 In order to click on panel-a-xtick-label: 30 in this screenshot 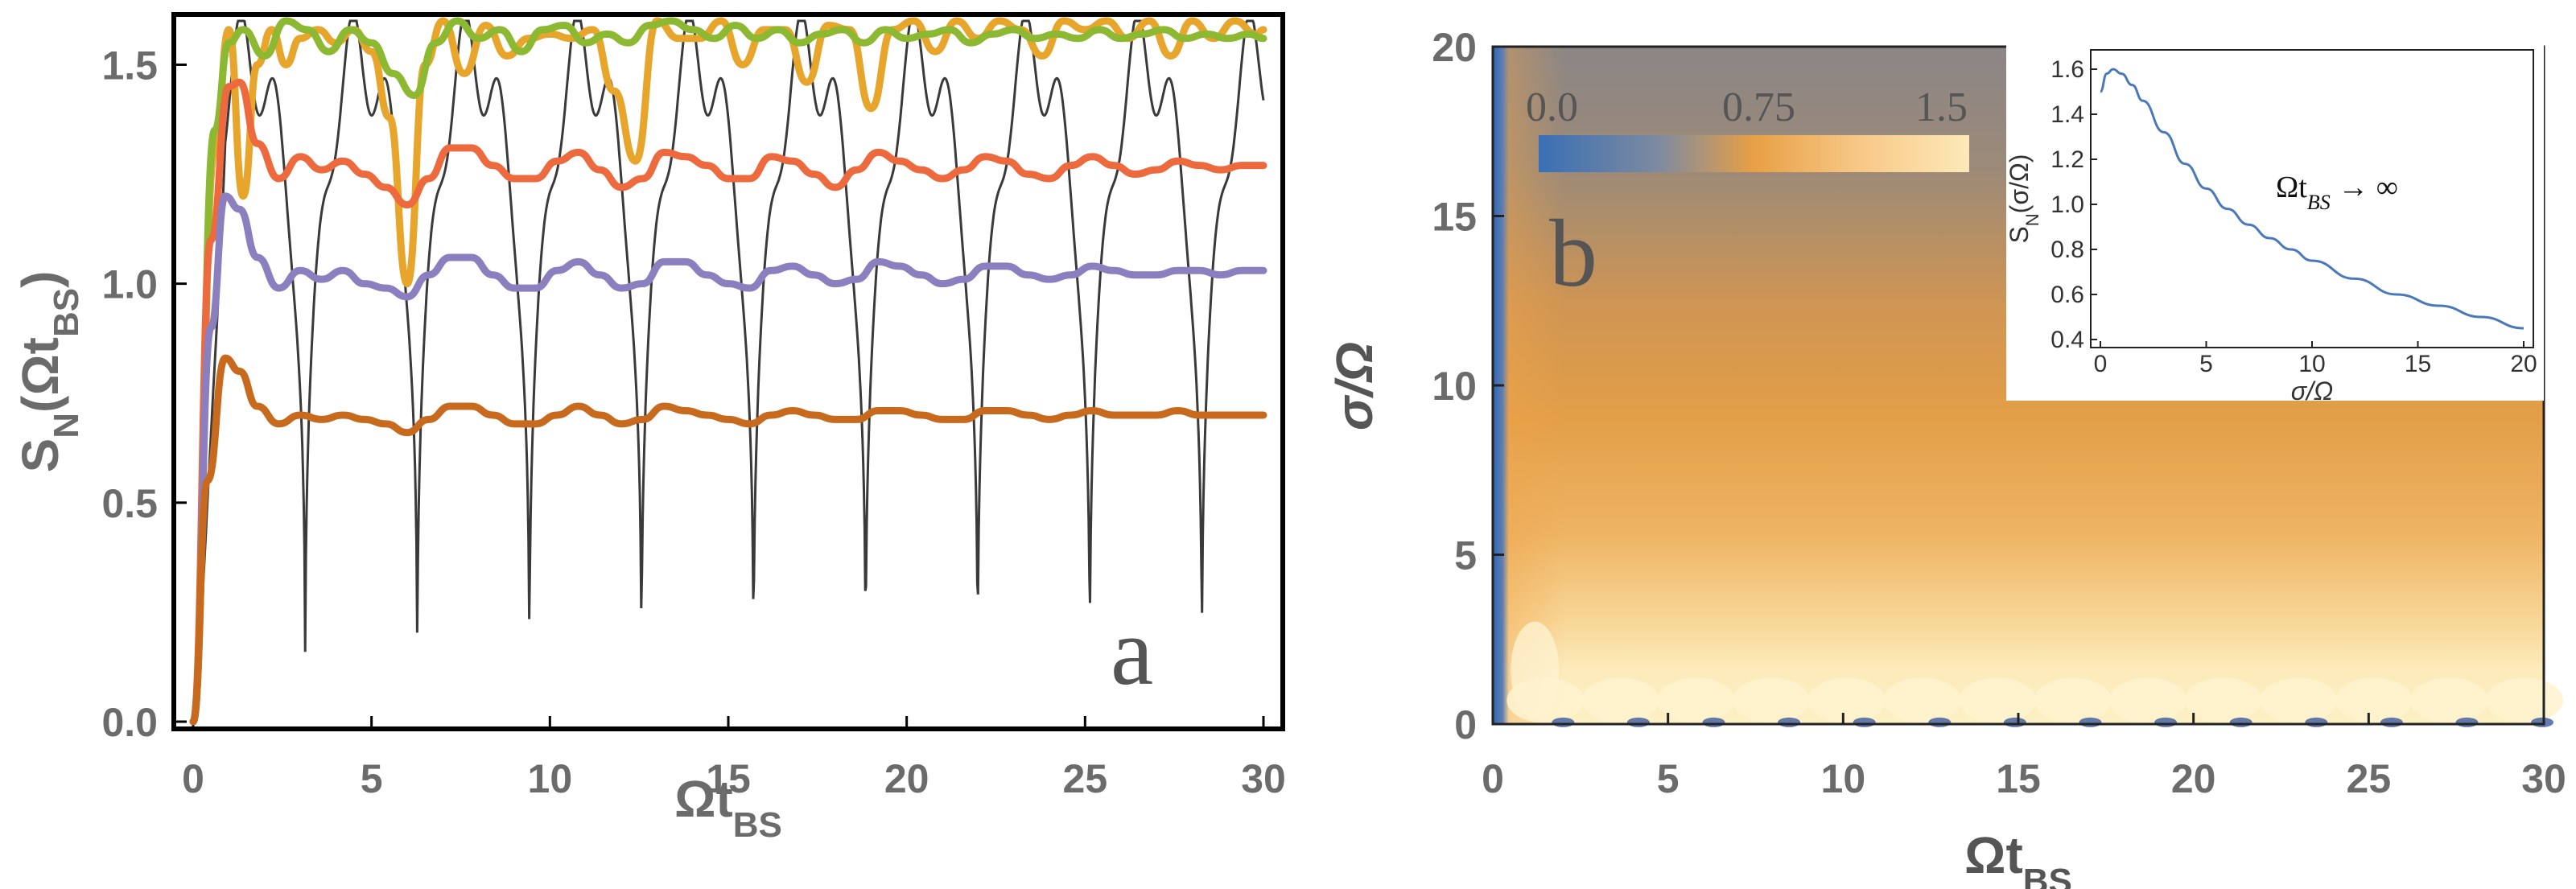, I will do `click(1263, 779)`.